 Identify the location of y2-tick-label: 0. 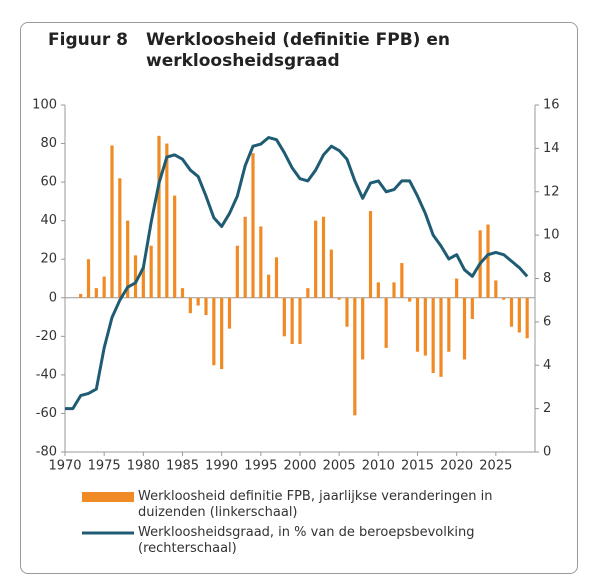
(547, 452).